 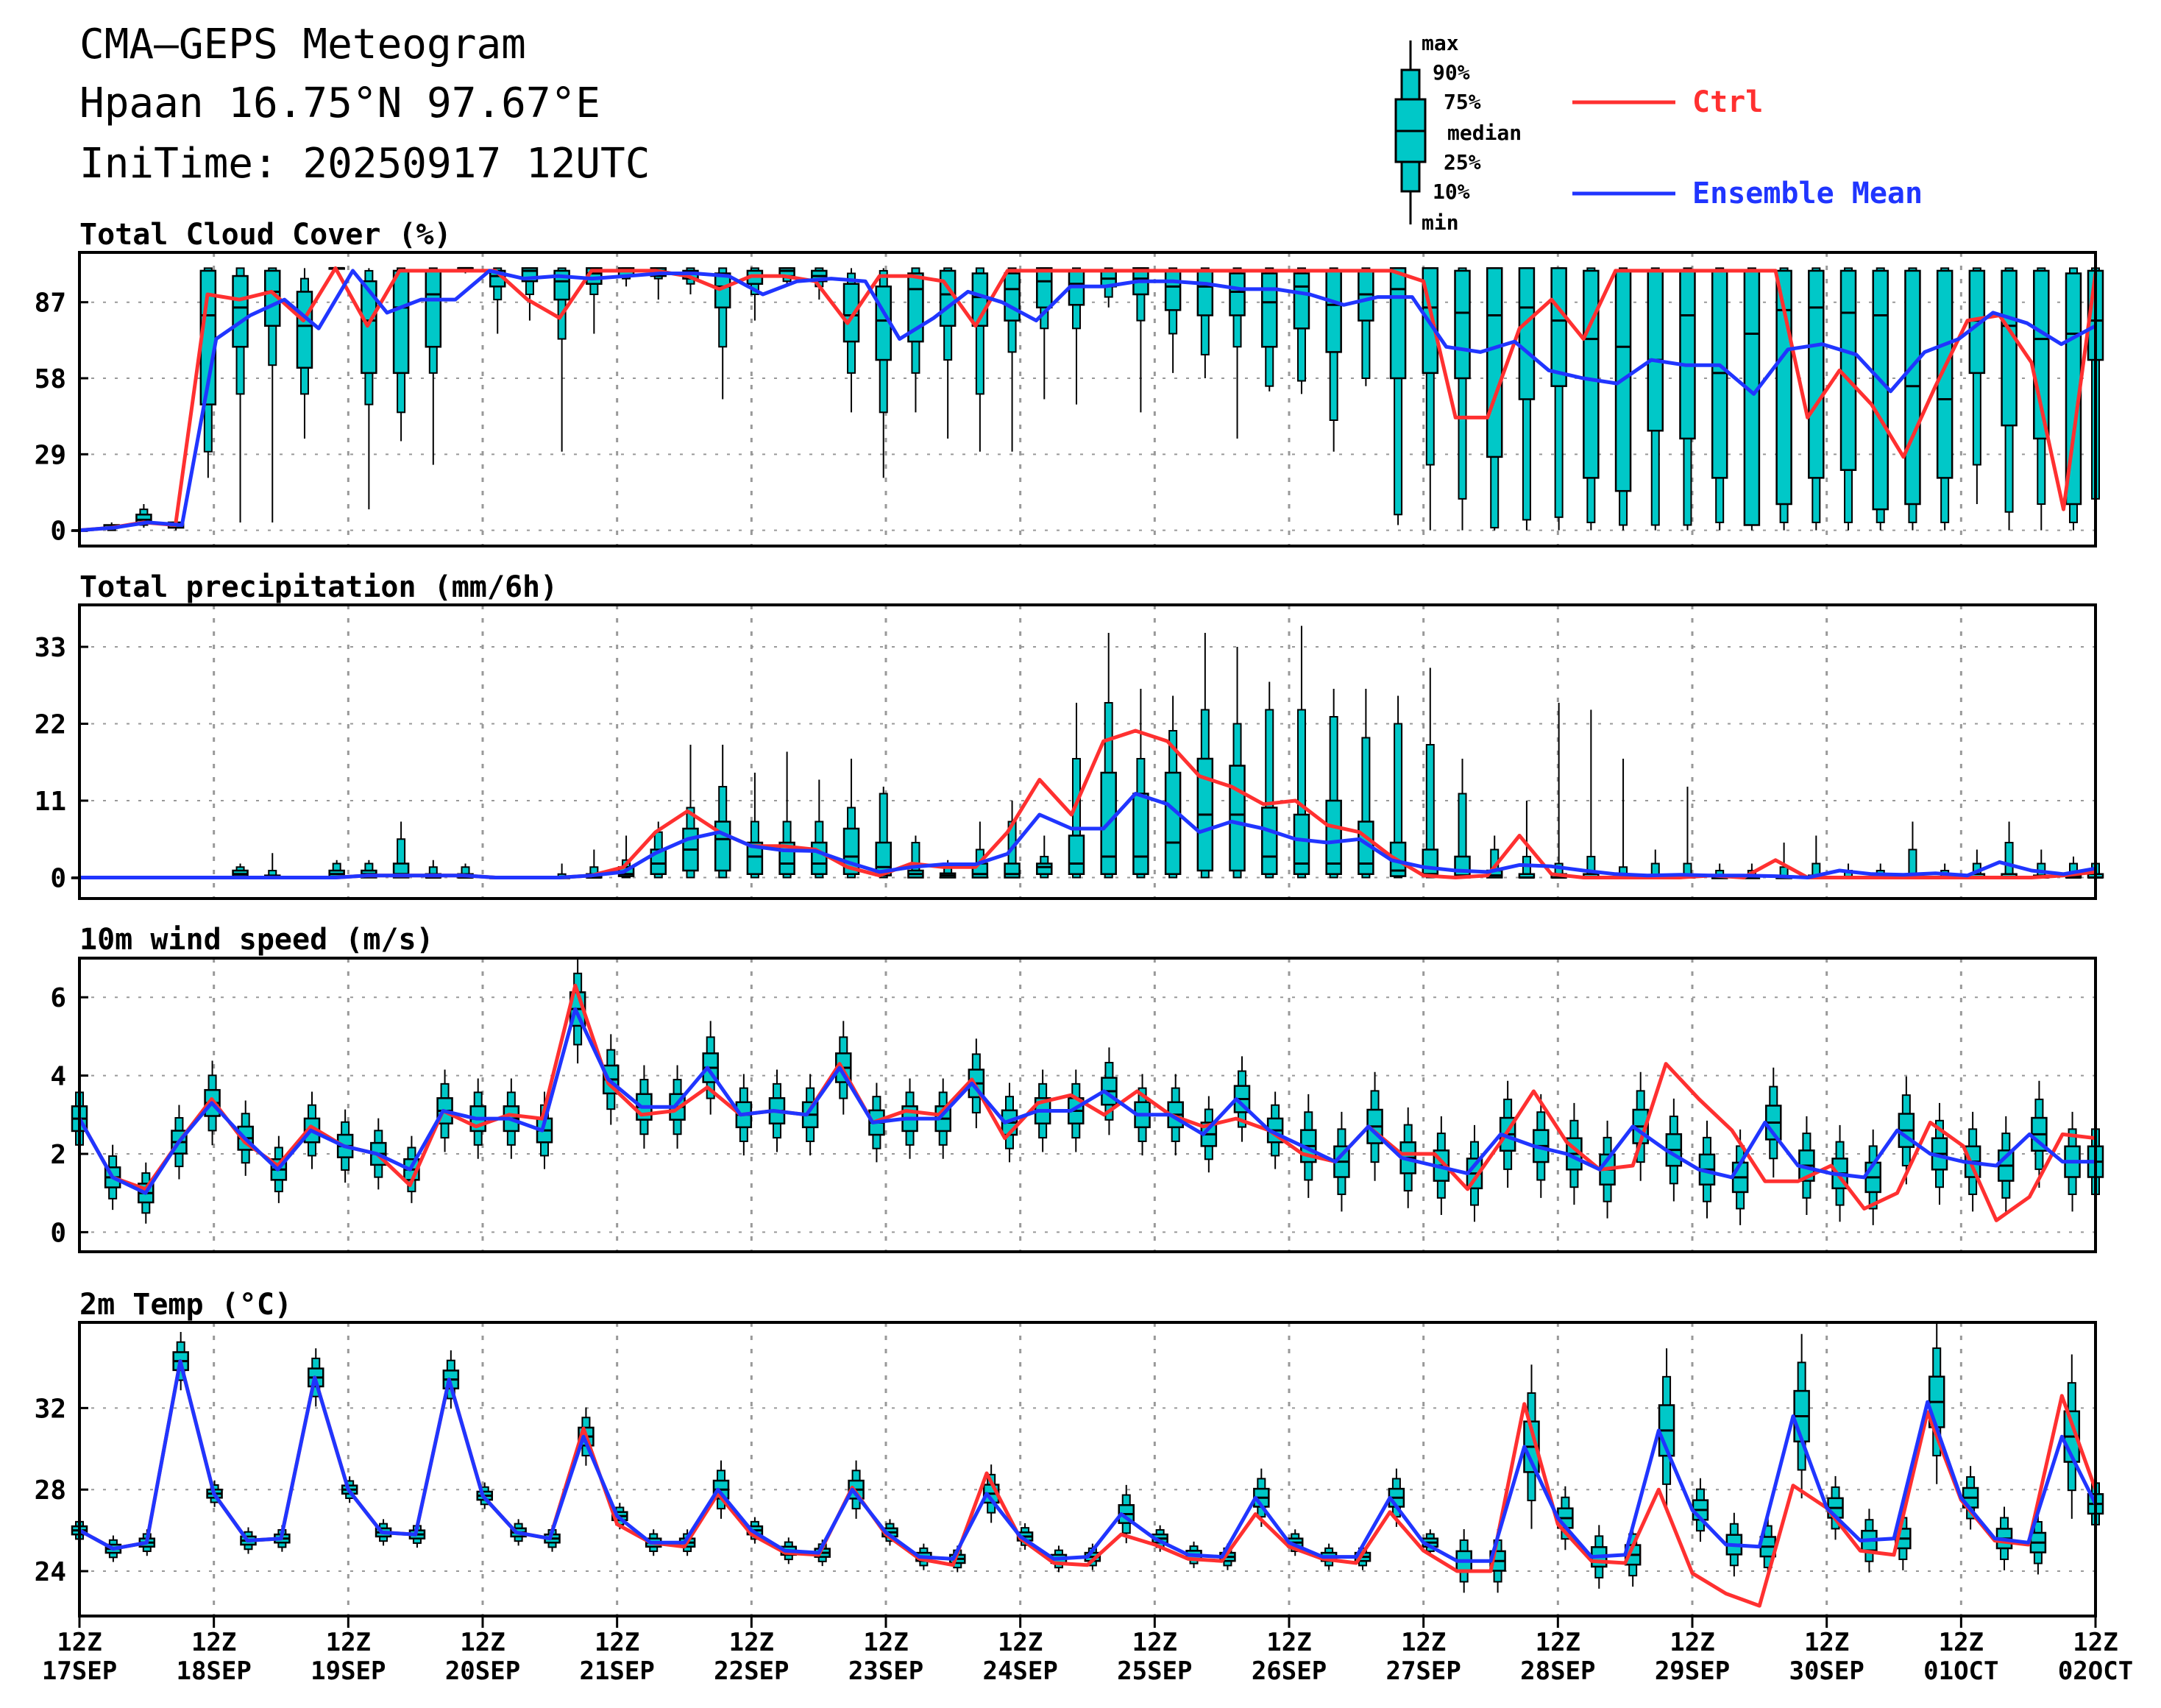 I want to click on legend-box-label: 25%, so click(x=1462, y=162).